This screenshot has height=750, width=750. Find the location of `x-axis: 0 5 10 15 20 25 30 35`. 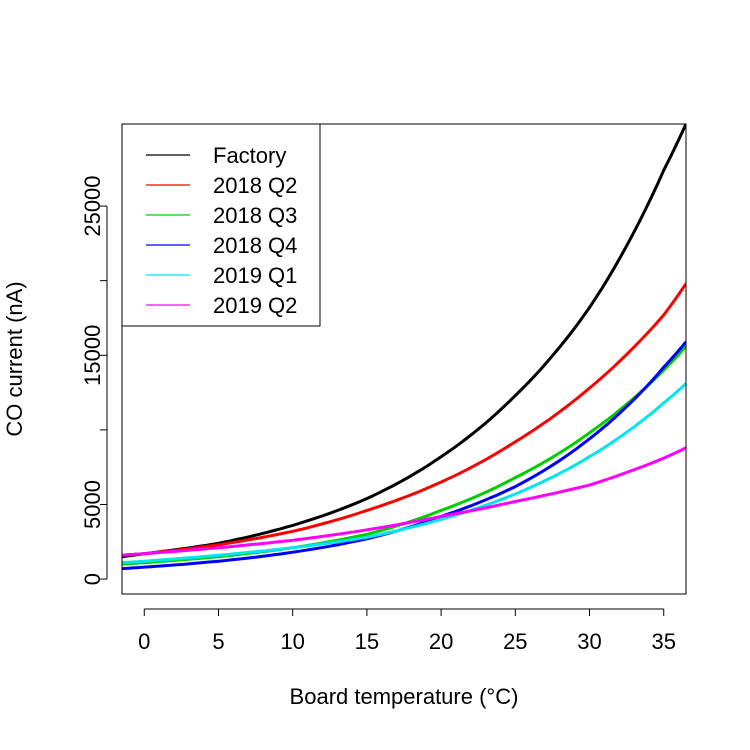

x-axis: 0 5 10 15 20 25 30 35 is located at coordinates (407, 631).